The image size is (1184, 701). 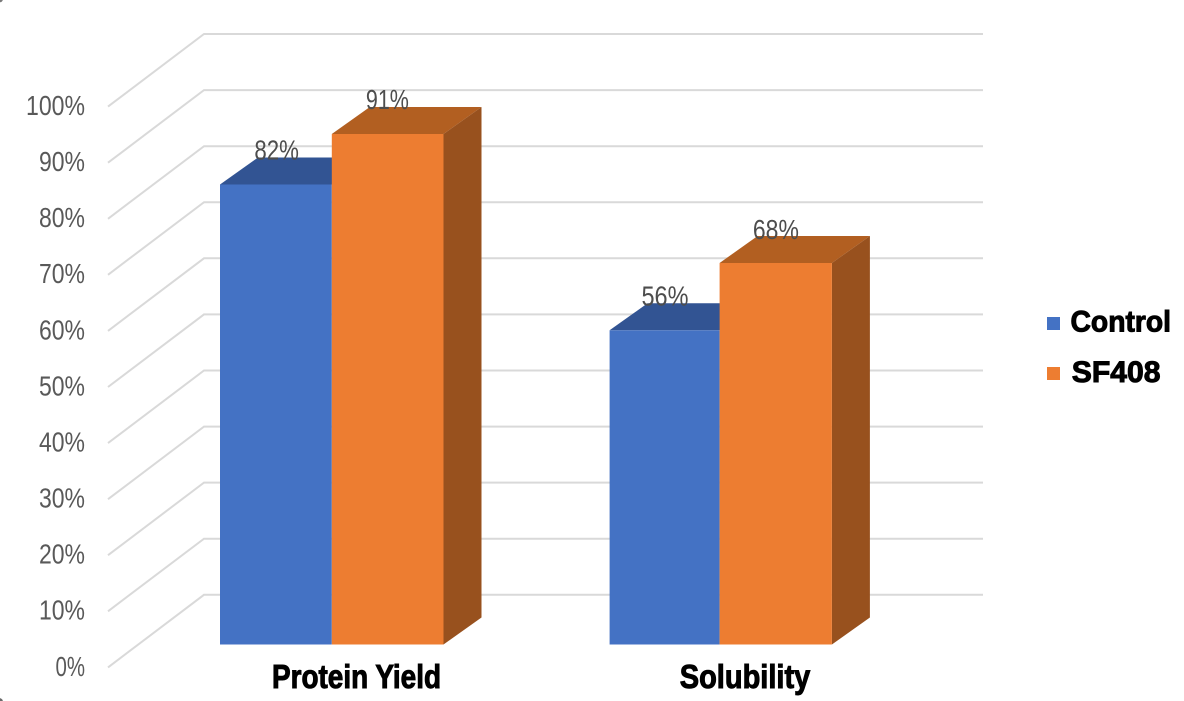 What do you see at coordinates (62, 610) in the screenshot?
I see `svg-text: 10%` at bounding box center [62, 610].